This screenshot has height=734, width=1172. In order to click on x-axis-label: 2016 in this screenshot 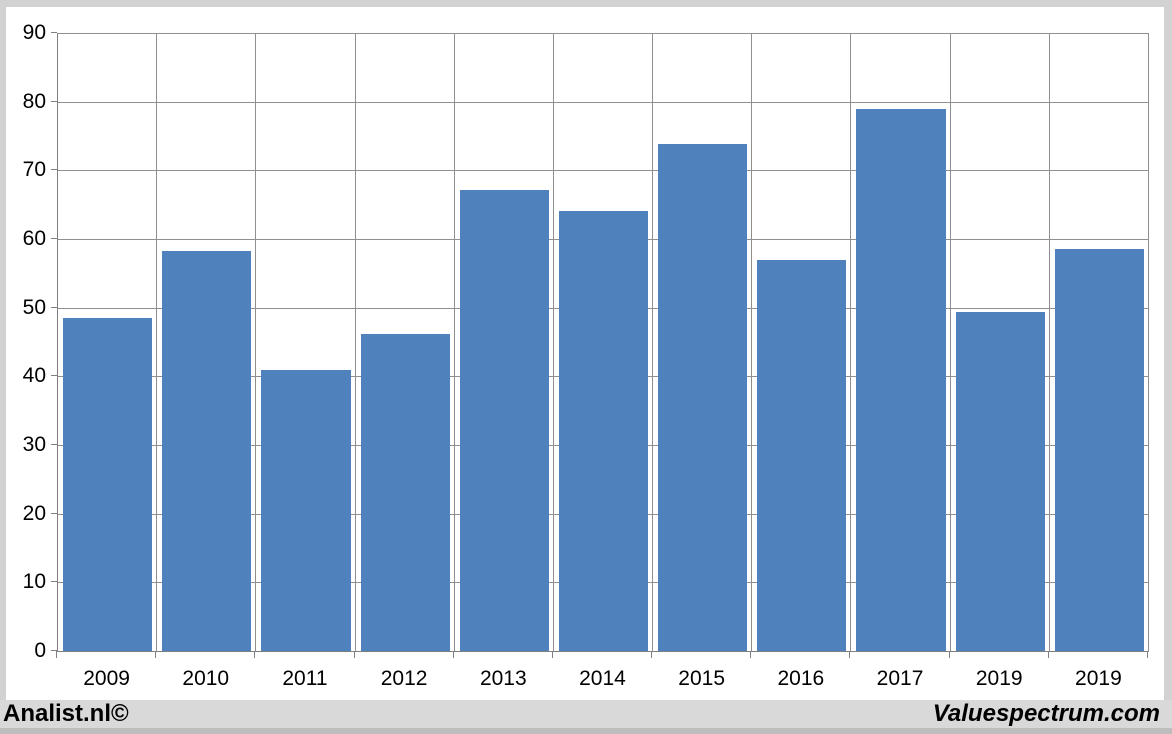, I will do `click(801, 678)`.